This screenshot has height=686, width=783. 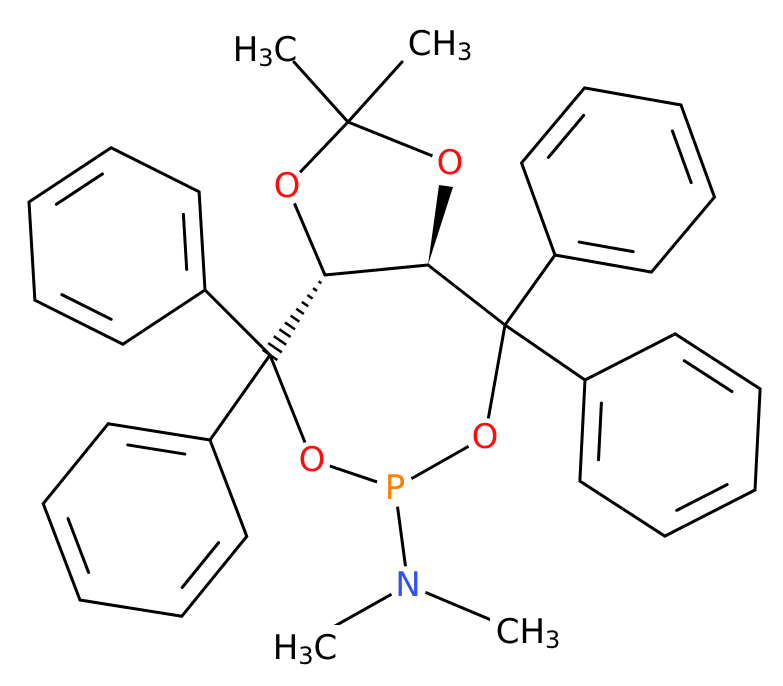 I want to click on nitrogen-label: N, so click(x=407, y=585).